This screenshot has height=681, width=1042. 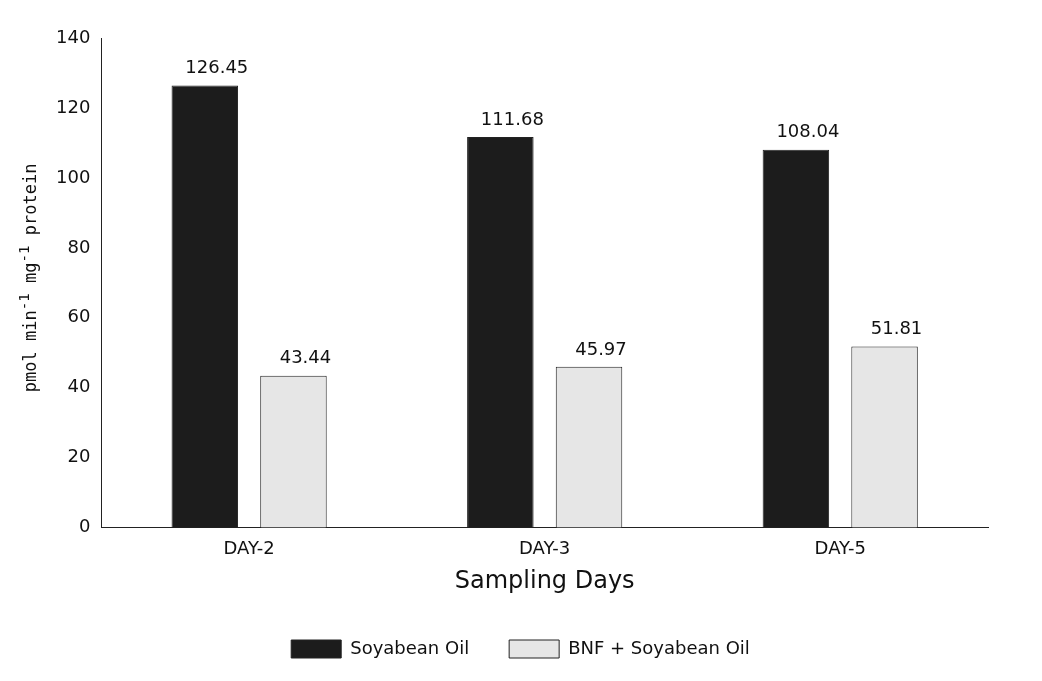 I want to click on x-tick-label: DAY-3, so click(x=545, y=548).